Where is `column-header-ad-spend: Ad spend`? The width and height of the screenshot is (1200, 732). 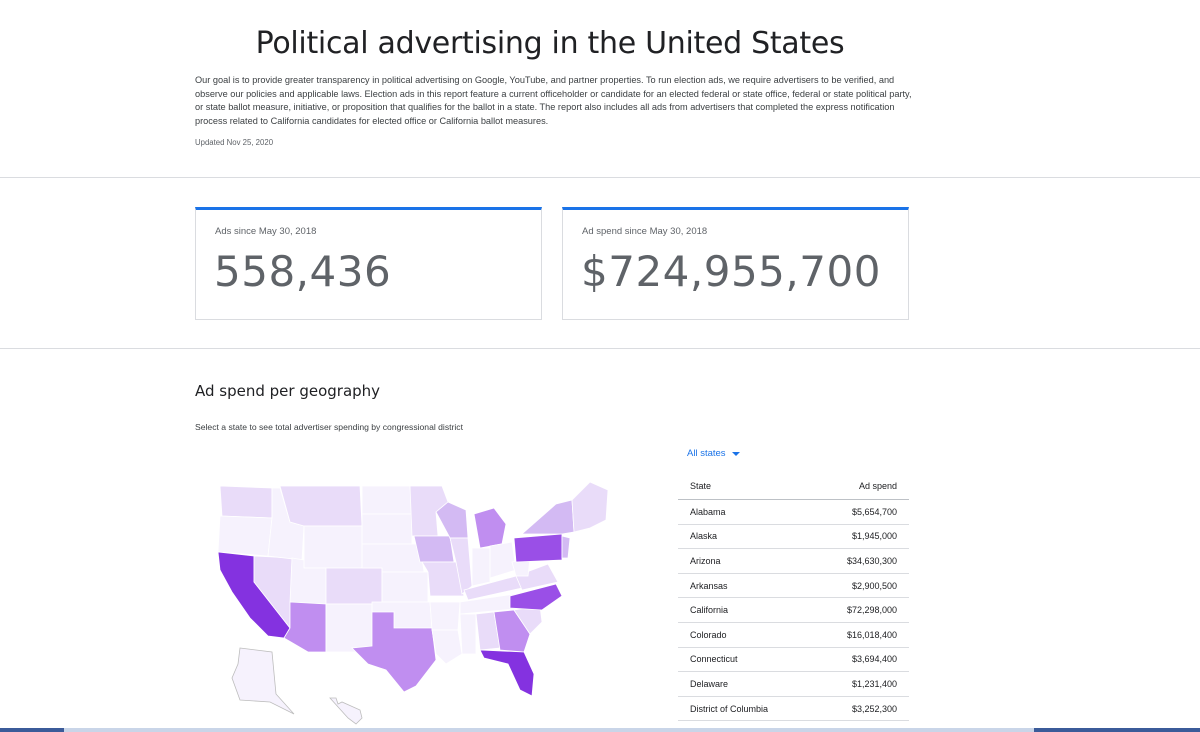
column-header-ad-spend: Ad spend is located at coordinates (877, 485).